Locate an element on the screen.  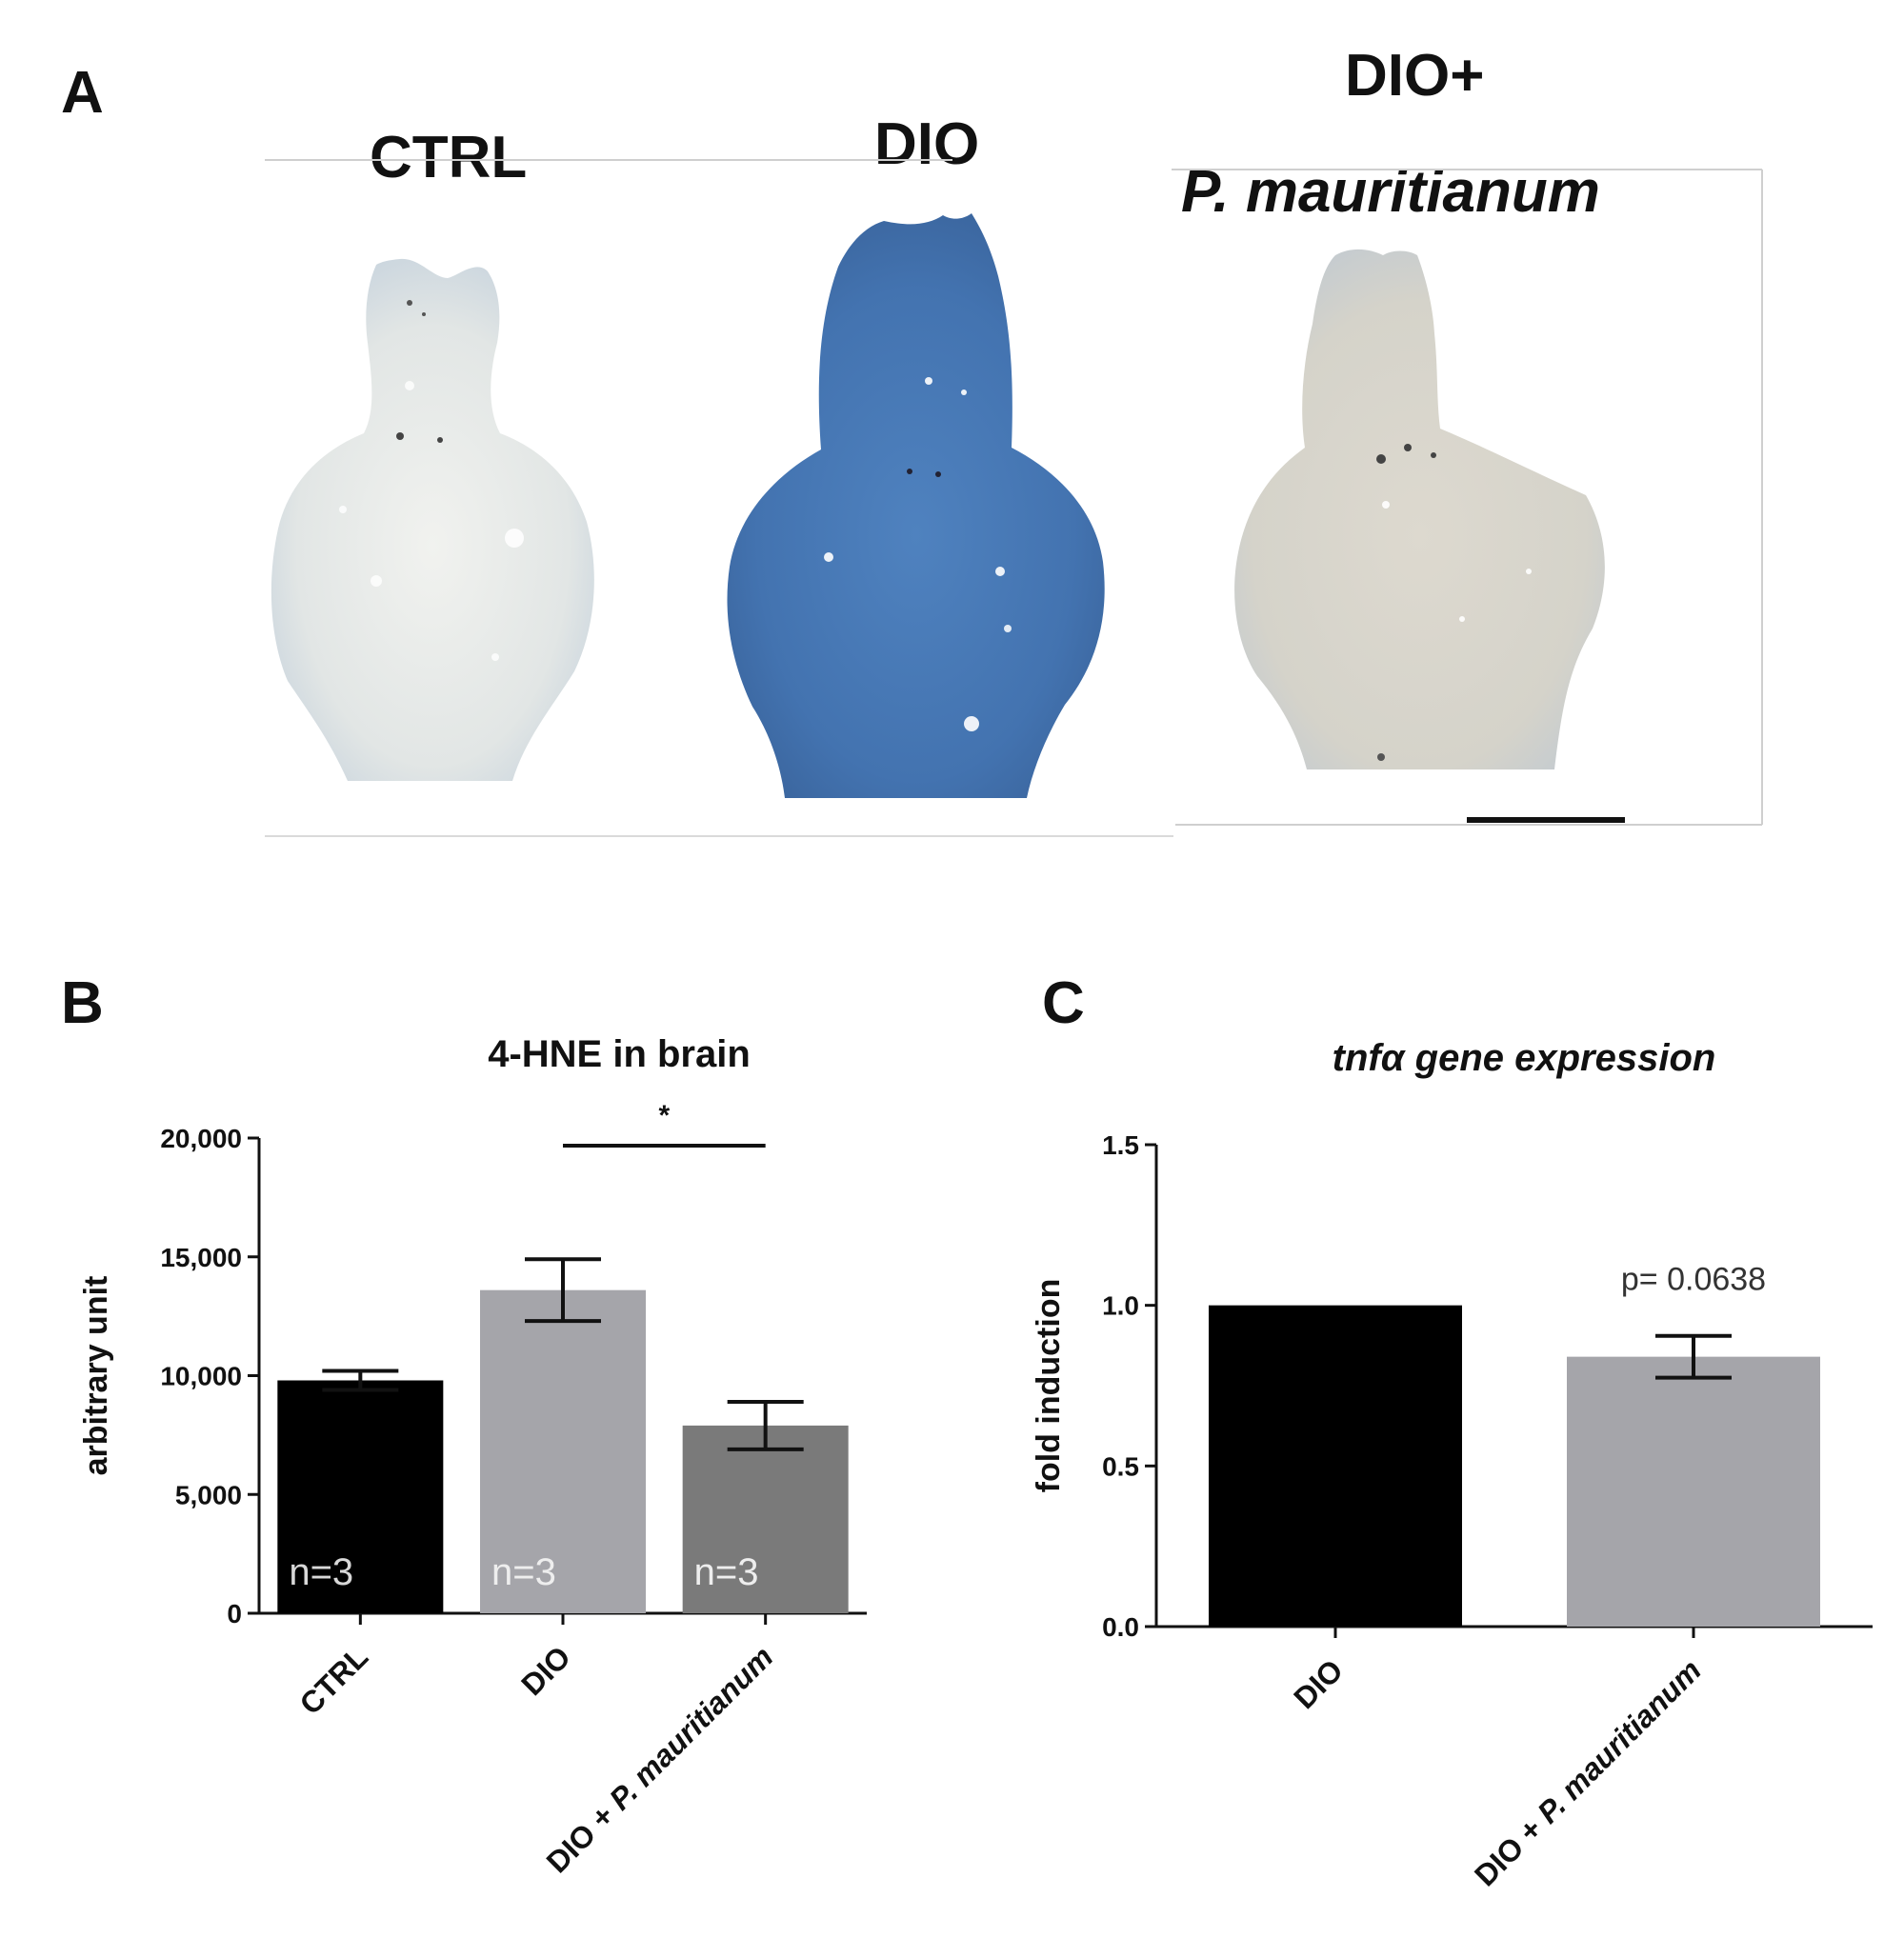
panel-c-letter: C is located at coordinates (1064, 1003).